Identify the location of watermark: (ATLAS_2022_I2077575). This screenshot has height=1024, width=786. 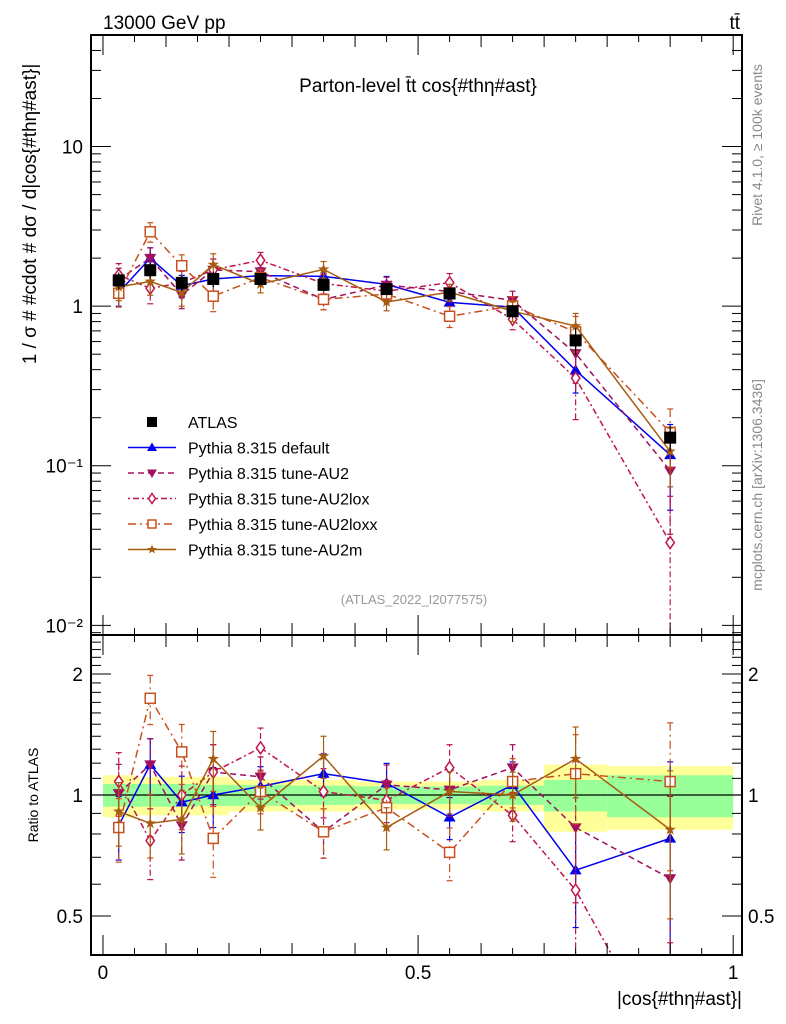
(414, 599).